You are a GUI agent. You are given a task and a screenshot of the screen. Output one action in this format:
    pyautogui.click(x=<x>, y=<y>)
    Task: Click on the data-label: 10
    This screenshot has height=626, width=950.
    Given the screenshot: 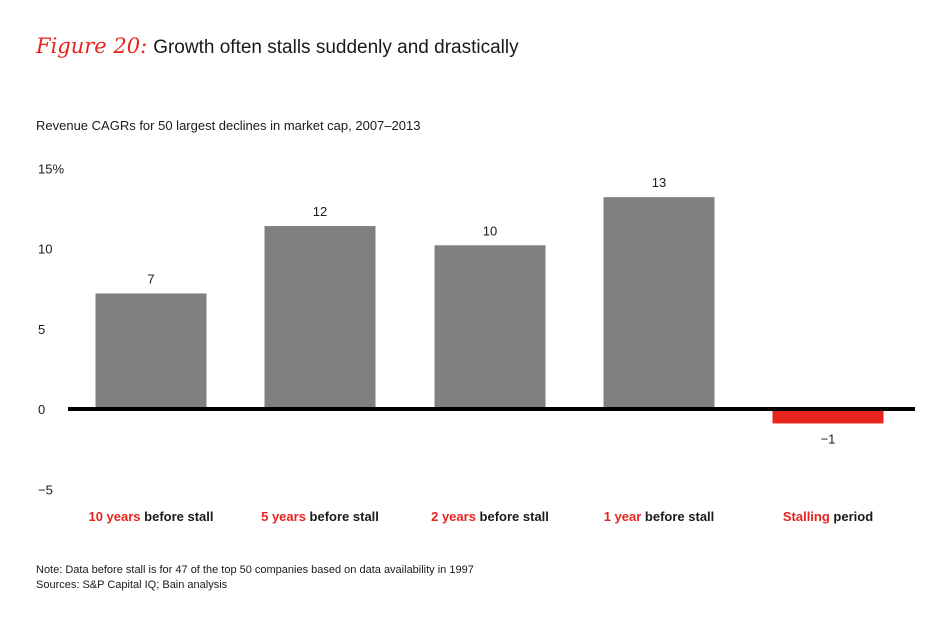 What is the action you would take?
    pyautogui.click(x=490, y=230)
    